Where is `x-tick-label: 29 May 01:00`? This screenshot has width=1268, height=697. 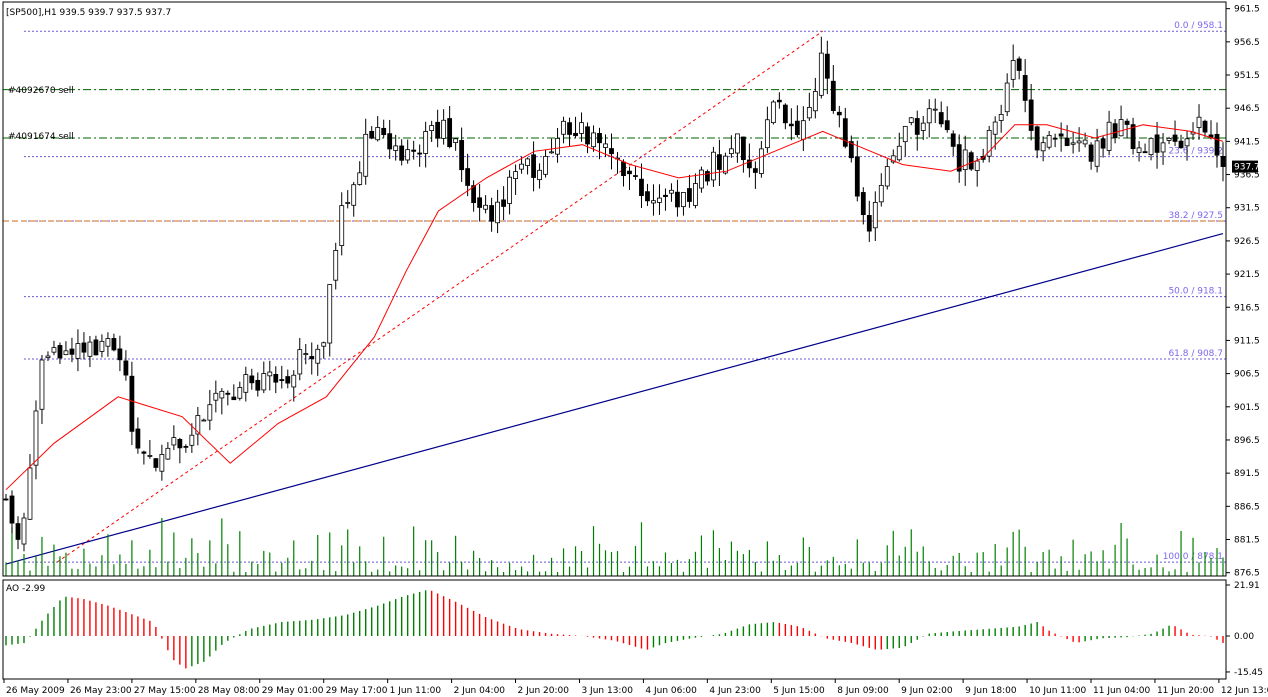
x-tick-label: 29 May 01:00 is located at coordinates (293, 691).